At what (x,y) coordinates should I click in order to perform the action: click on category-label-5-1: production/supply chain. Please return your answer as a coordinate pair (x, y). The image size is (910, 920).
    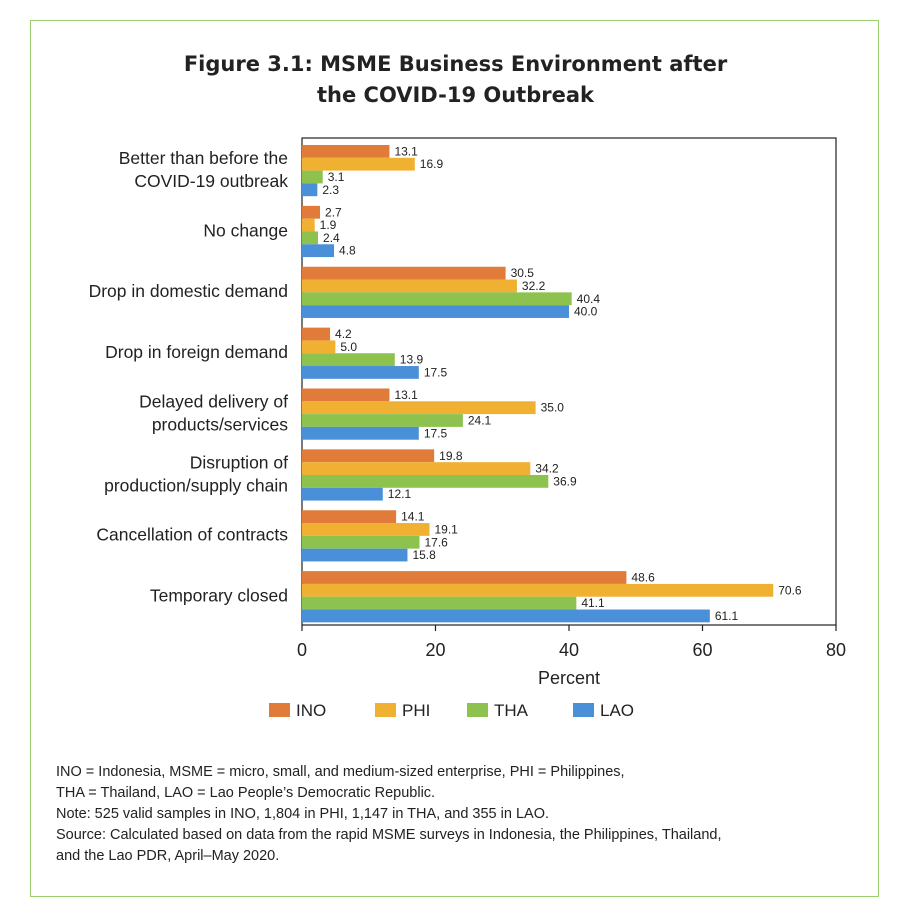
    Looking at the image, I should click on (196, 485).